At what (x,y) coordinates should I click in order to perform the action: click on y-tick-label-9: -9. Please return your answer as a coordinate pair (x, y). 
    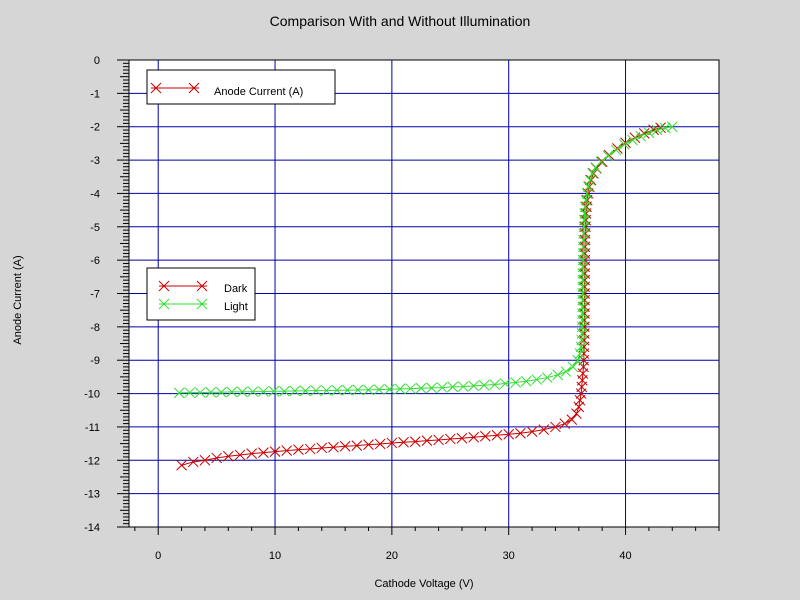
    Looking at the image, I should click on (95, 361).